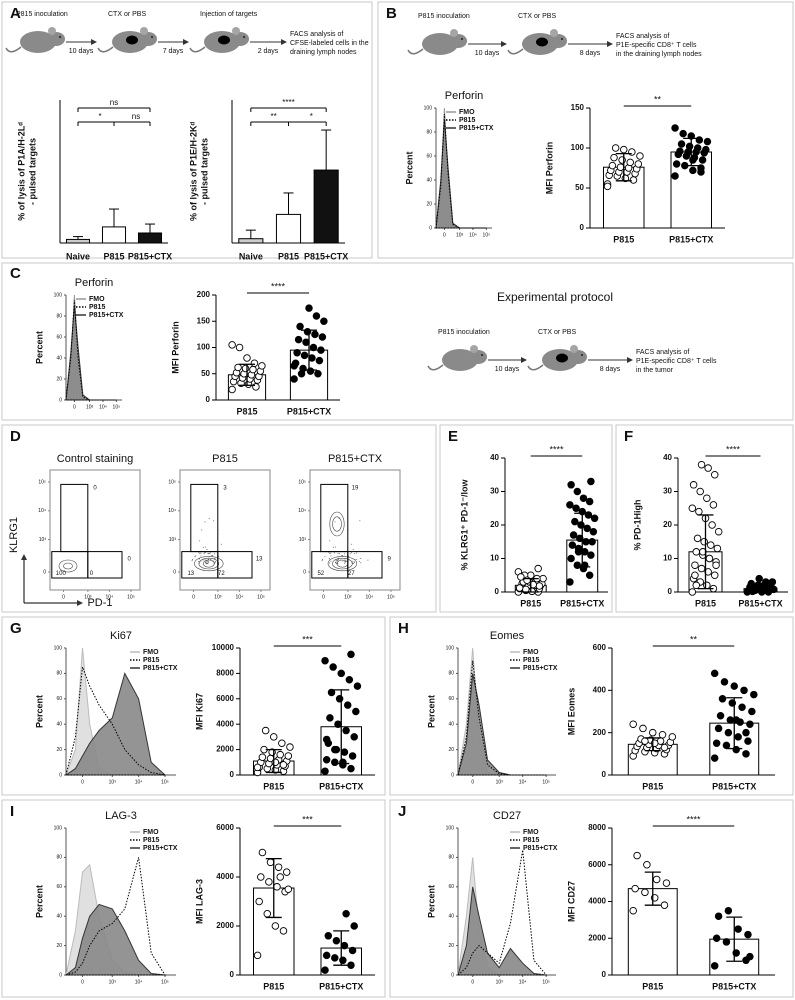  What do you see at coordinates (148, 39) in the screenshot?
I see `mouse-head` at bounding box center [148, 39].